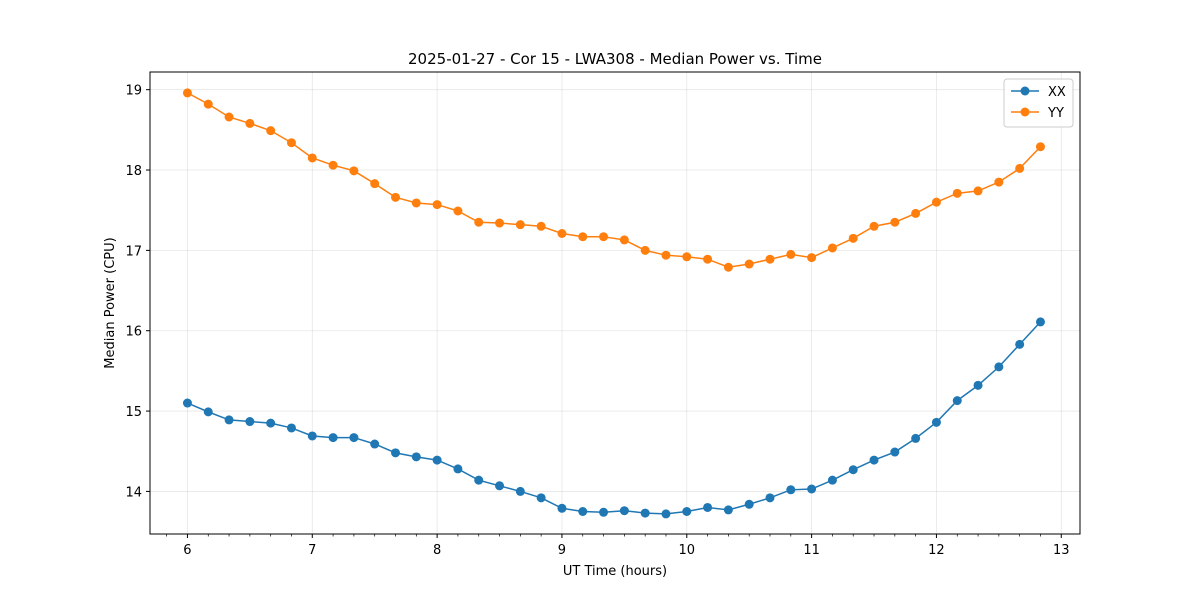 The height and width of the screenshot is (604, 1200). What do you see at coordinates (110, 302) in the screenshot?
I see `y-axis-label: Median Power (CPU)` at bounding box center [110, 302].